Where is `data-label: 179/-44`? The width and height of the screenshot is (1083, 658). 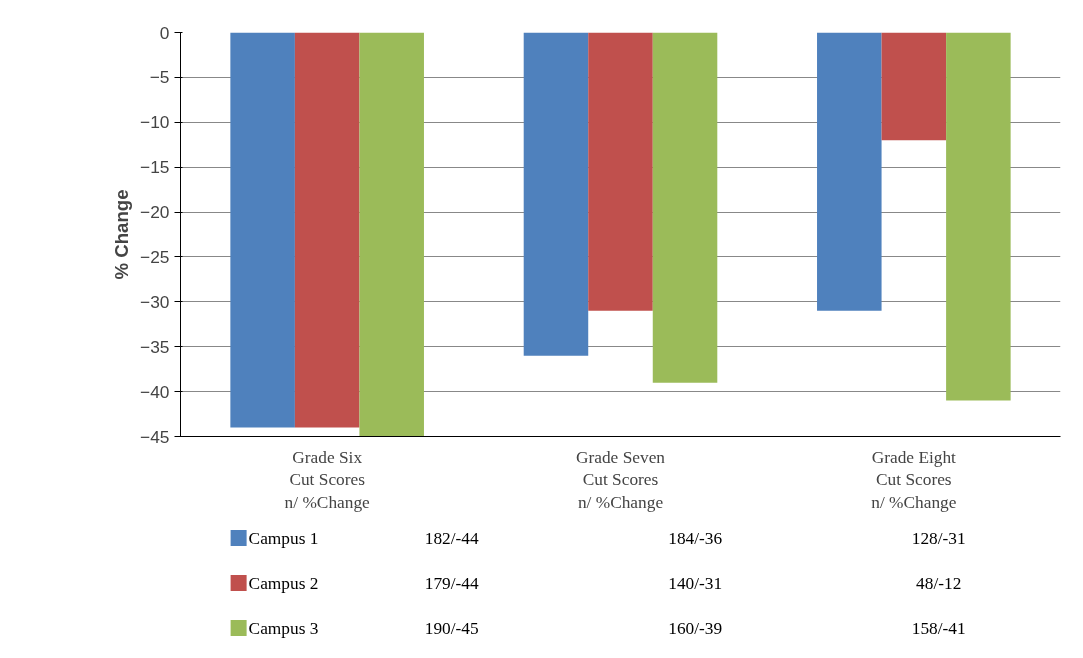 data-label: 179/-44 is located at coordinates (451, 583).